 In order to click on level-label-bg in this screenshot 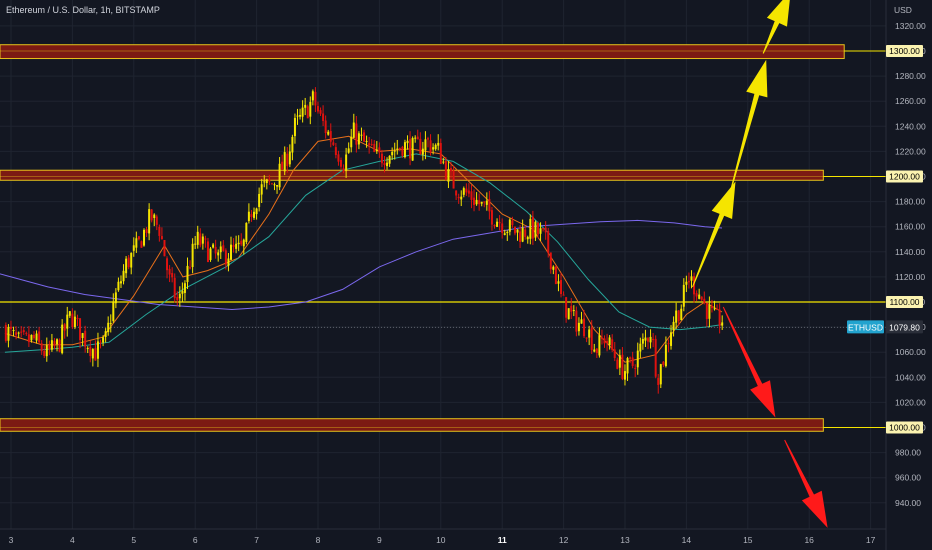, I will do `click(904, 302)`.